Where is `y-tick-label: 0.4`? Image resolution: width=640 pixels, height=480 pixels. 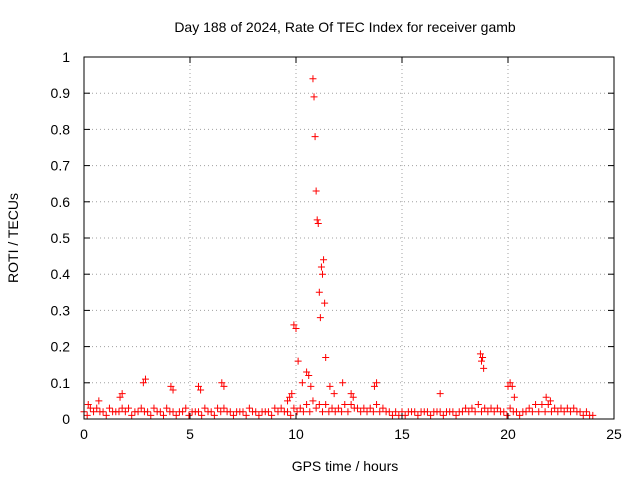
y-tick-label: 0.4 is located at coordinates (61, 274).